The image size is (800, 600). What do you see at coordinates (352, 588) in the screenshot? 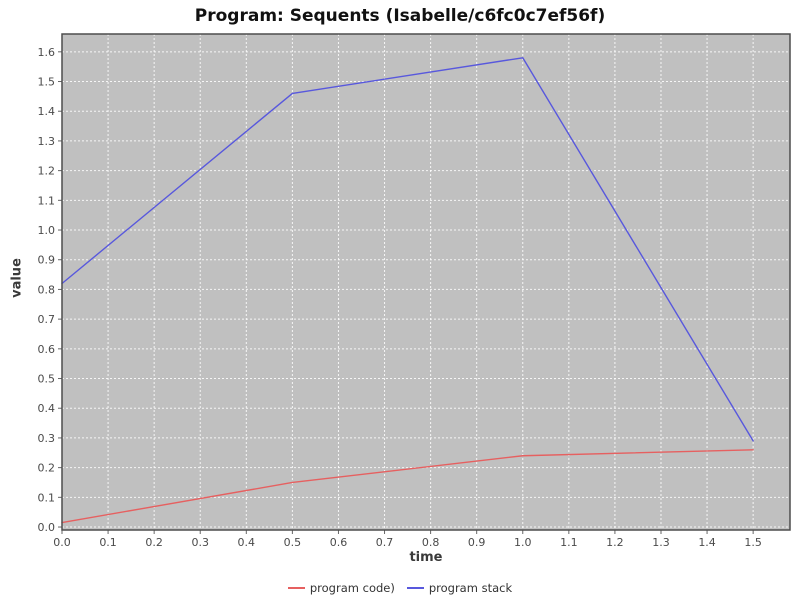
I see `legend-label-program-code: program code)` at bounding box center [352, 588].